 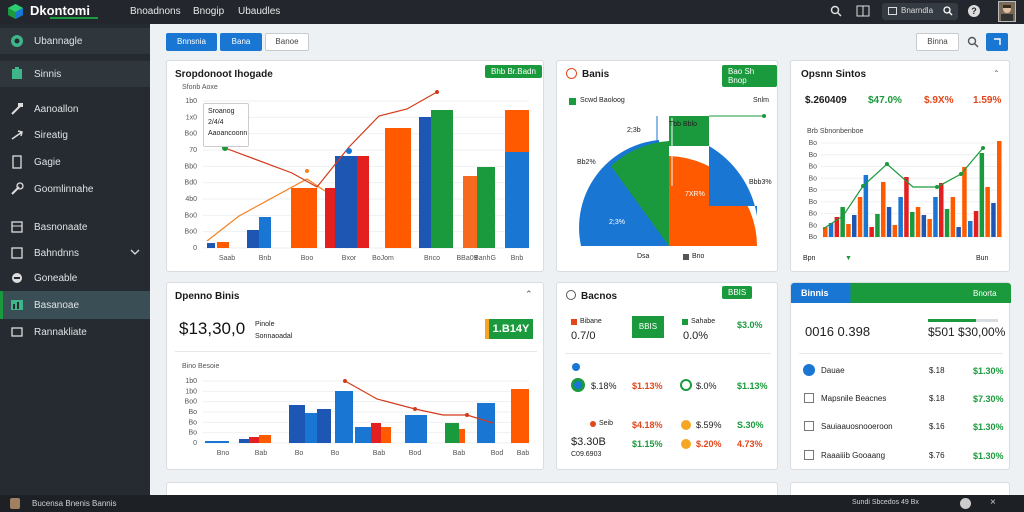 I want to click on row-label: Dauae, so click(x=833, y=370).